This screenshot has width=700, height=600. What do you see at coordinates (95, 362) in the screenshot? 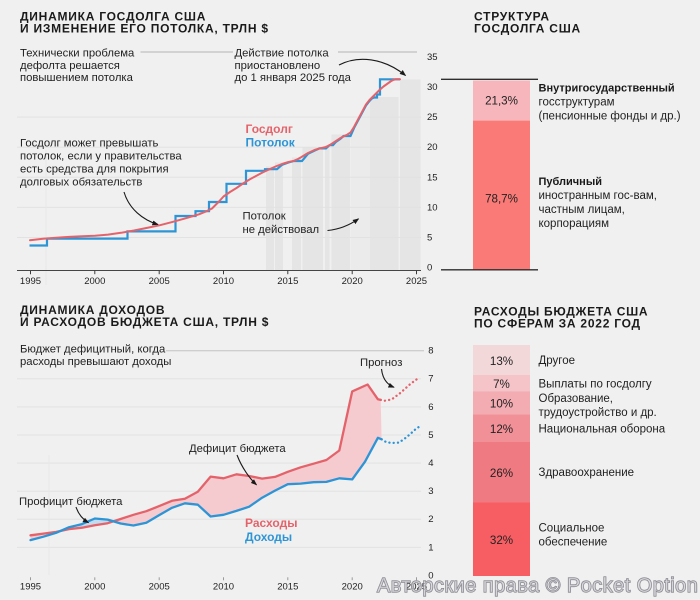
I see `svg-text: расходы превышают доходы` at bounding box center [95, 362].